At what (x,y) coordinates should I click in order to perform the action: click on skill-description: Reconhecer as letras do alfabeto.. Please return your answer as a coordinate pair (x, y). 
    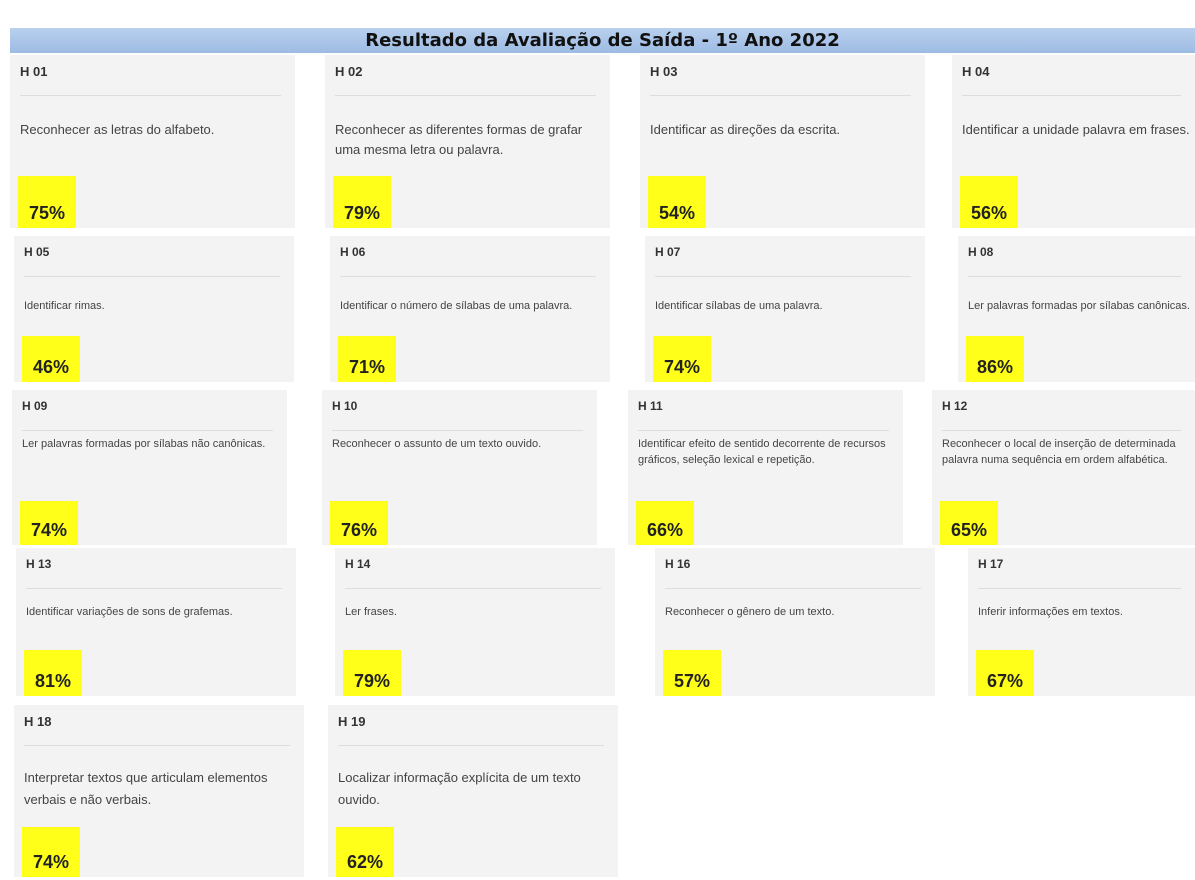
    Looking at the image, I should click on (117, 129).